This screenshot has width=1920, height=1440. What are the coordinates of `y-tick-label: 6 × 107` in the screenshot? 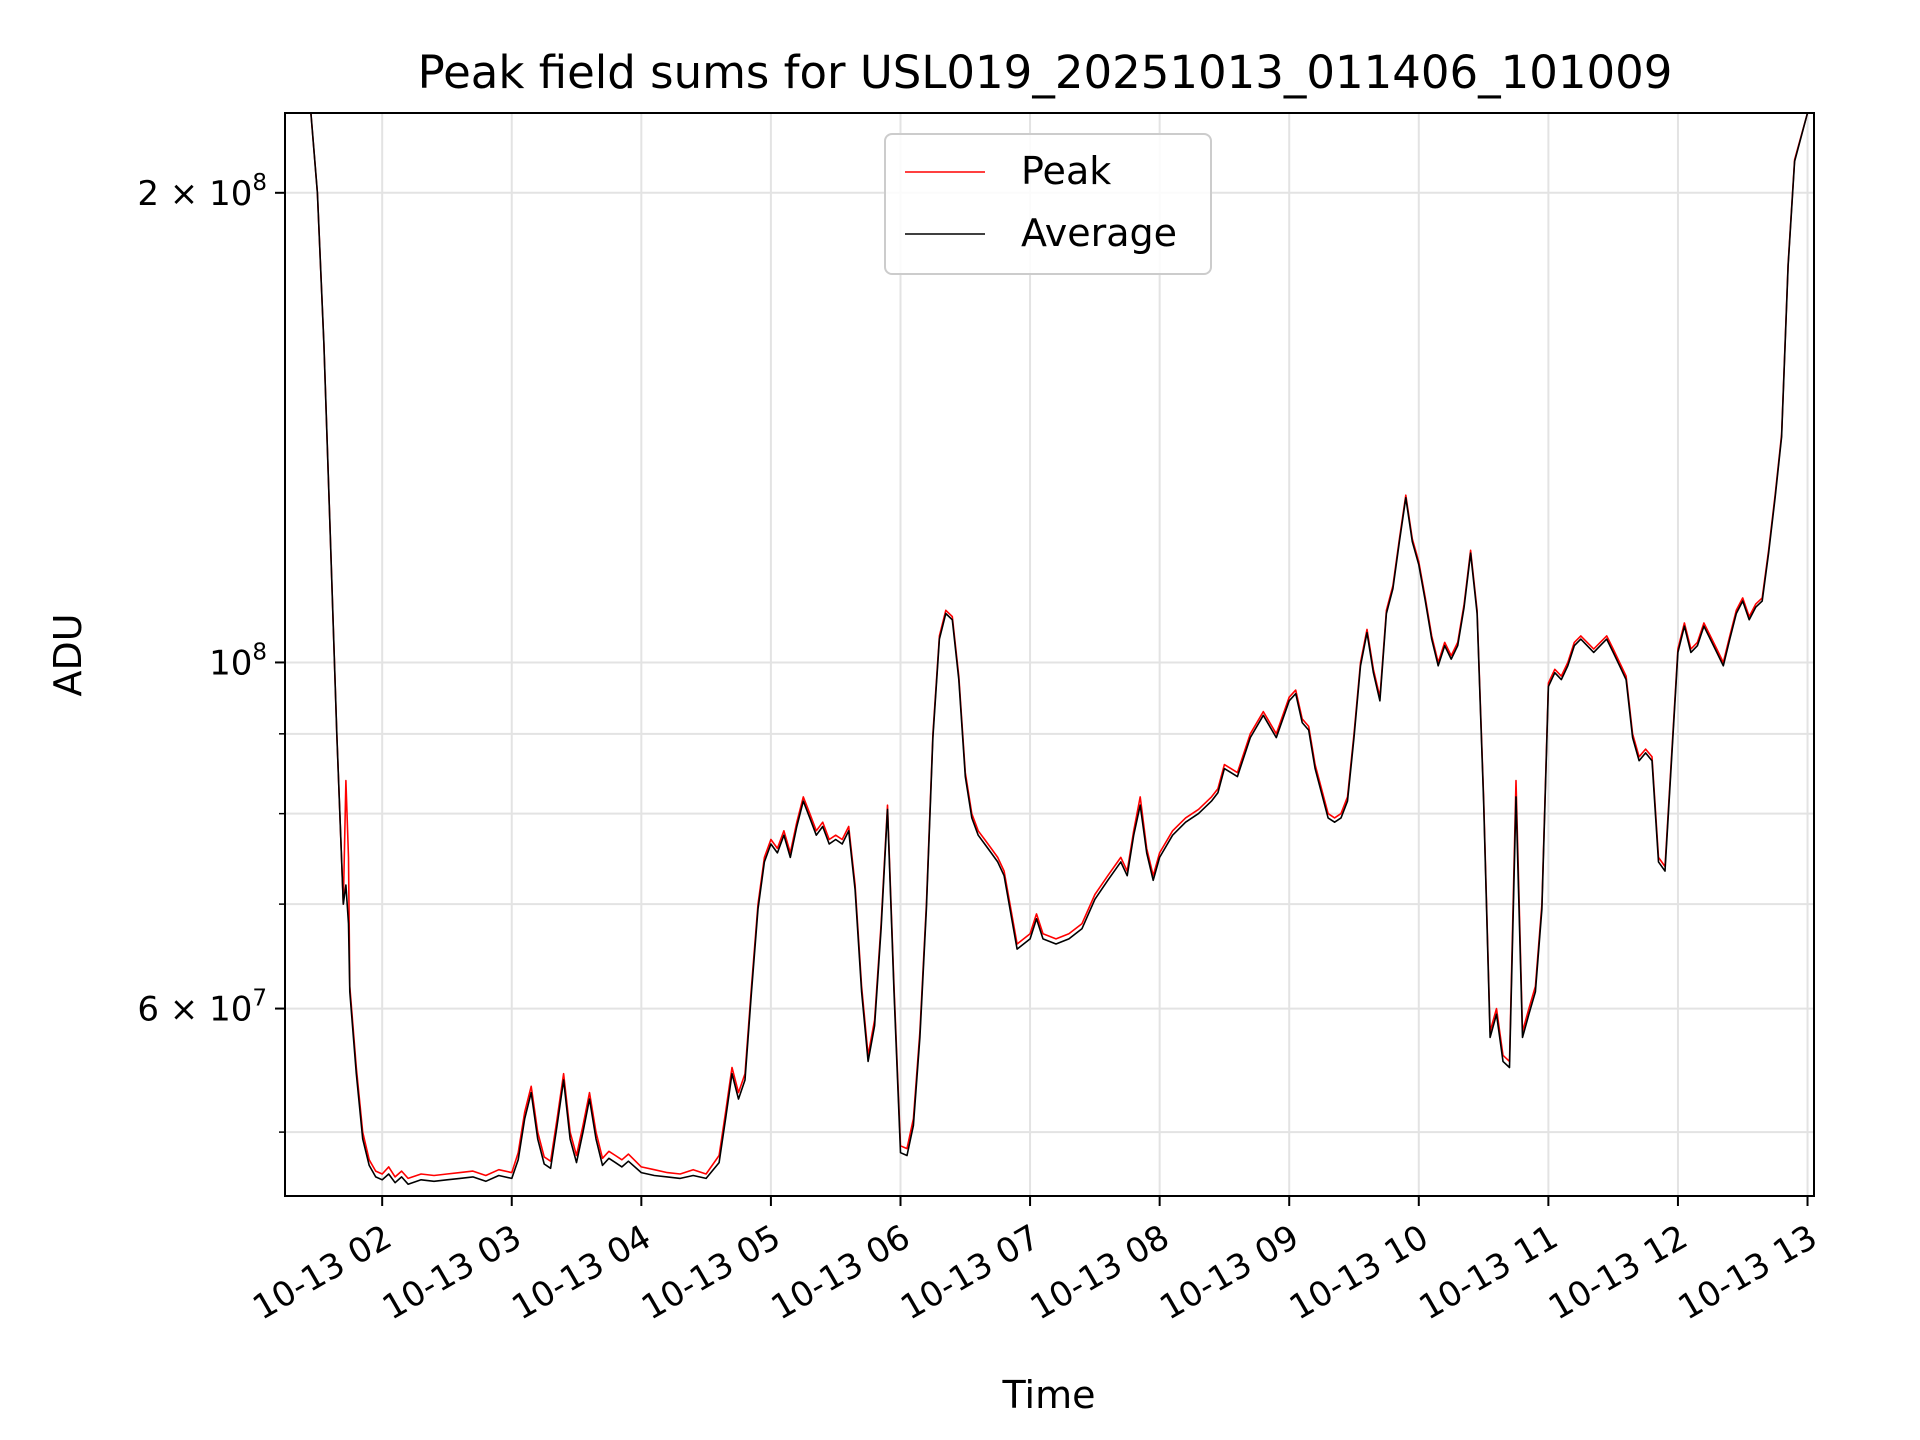 It's located at (202, 1008).